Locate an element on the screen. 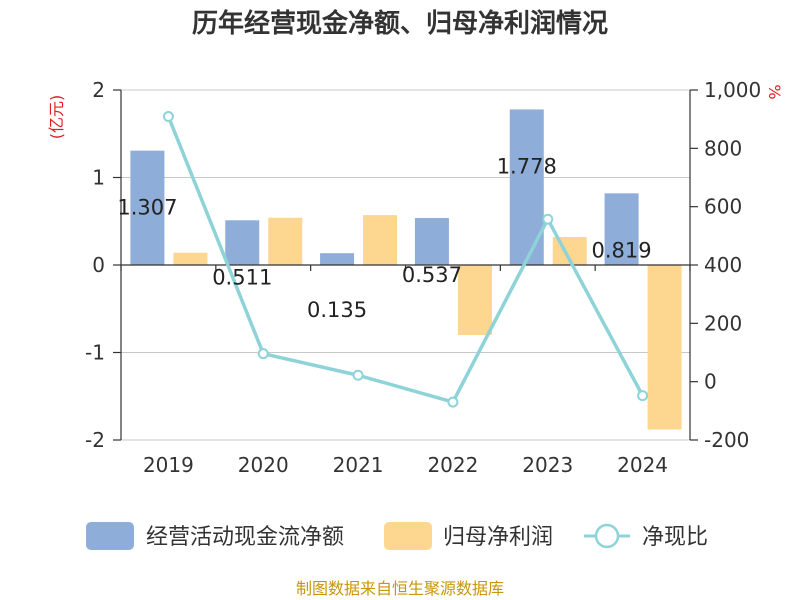 The height and width of the screenshot is (600, 800). right-tick-label: 0 is located at coordinates (710, 382).